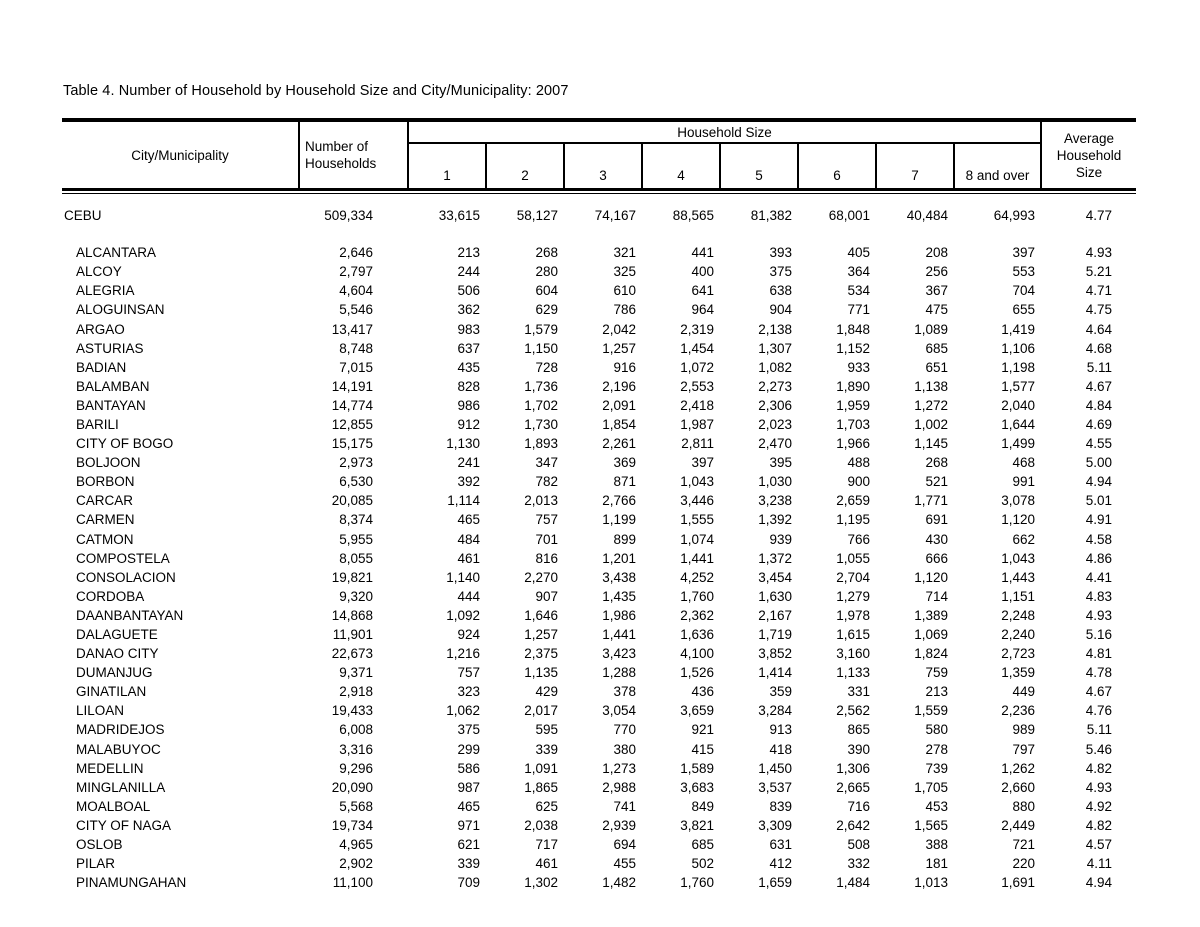  I want to click on size-value-cell: 475, so click(936, 310).